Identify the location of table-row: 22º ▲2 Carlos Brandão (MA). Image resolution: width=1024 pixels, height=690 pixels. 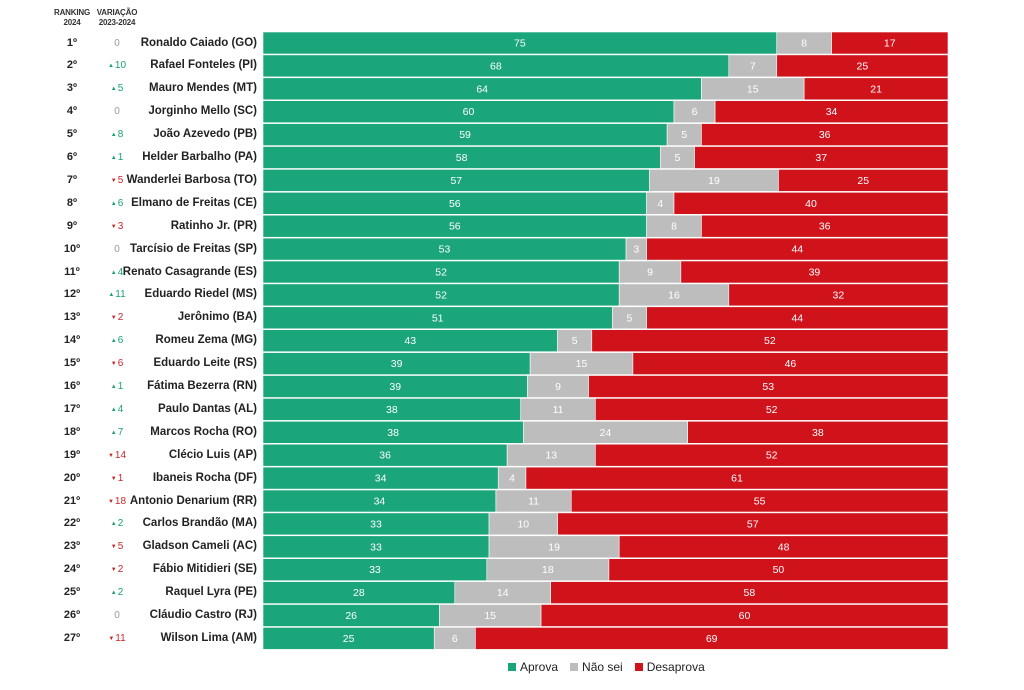
(512, 523).